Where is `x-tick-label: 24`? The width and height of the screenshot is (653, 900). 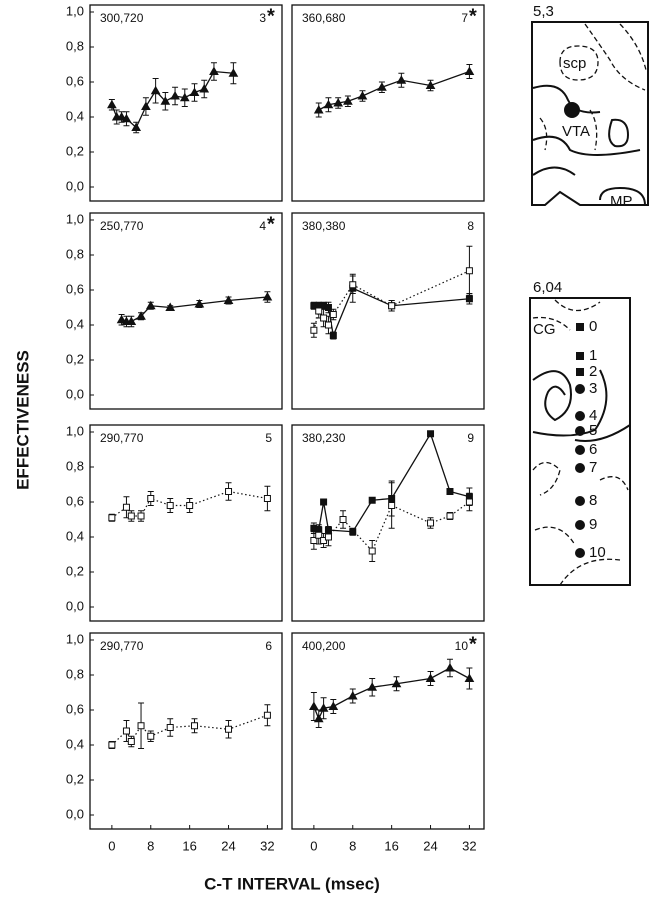 x-tick-label: 24 is located at coordinates (228, 845).